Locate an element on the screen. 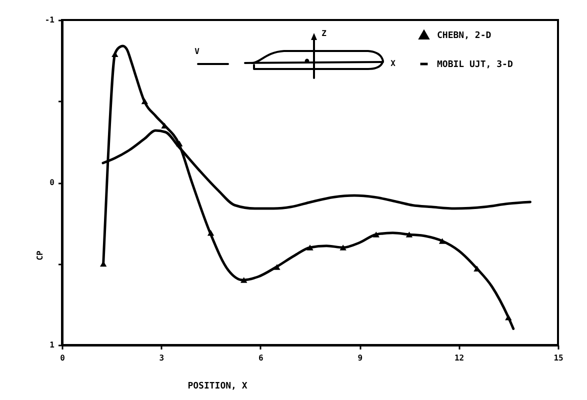  y-axis-title: CP is located at coordinates (40, 255).